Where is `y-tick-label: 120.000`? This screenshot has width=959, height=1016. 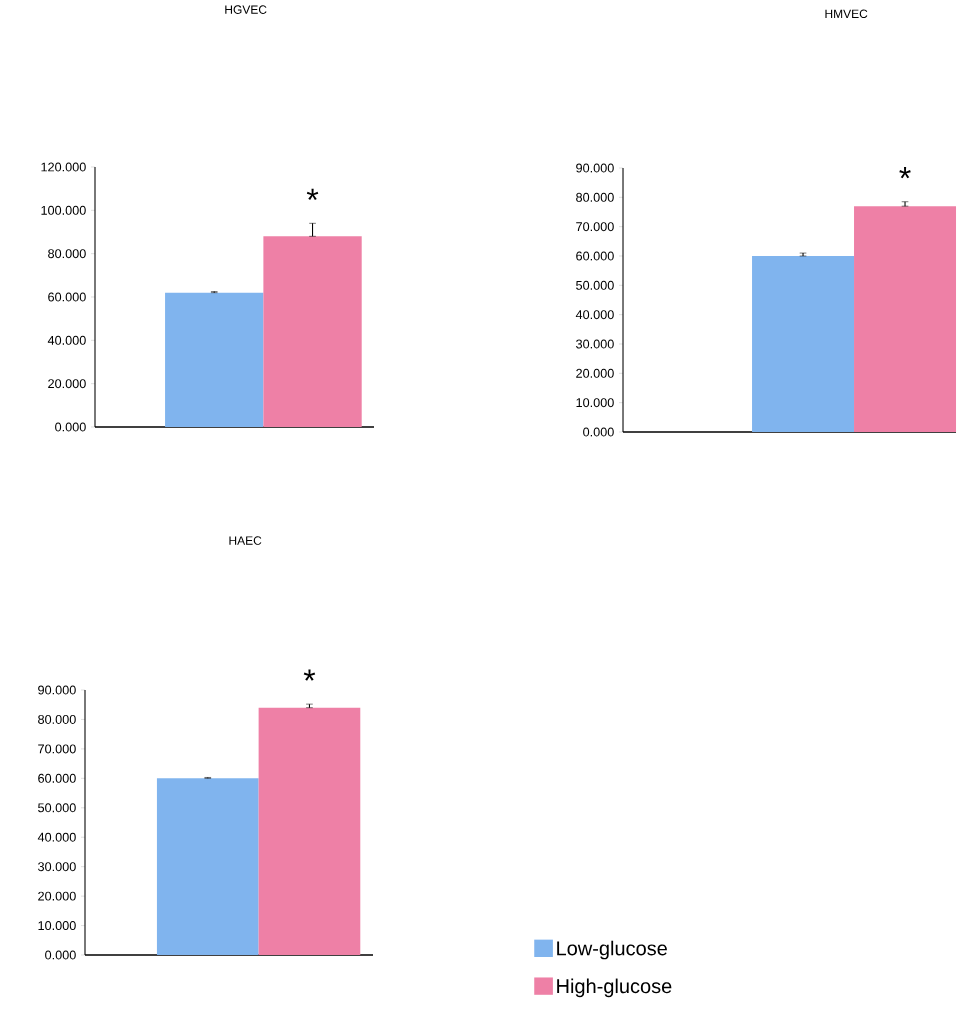 y-tick-label: 120.000 is located at coordinates (63, 167).